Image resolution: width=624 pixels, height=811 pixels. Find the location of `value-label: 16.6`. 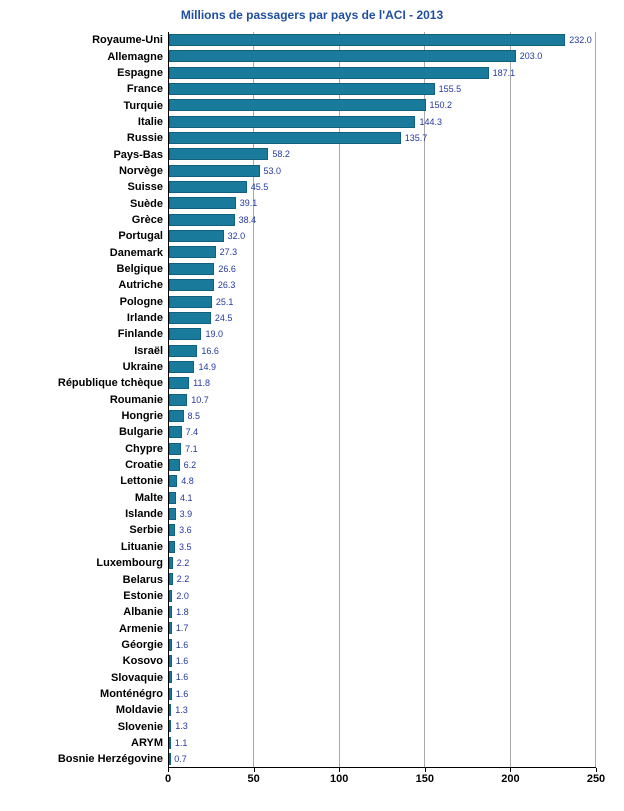

value-label: 16.6 is located at coordinates (210, 350).